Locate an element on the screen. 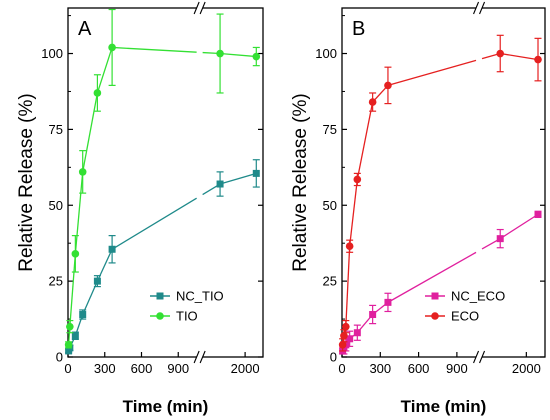  panel-letter: A is located at coordinates (85, 29).